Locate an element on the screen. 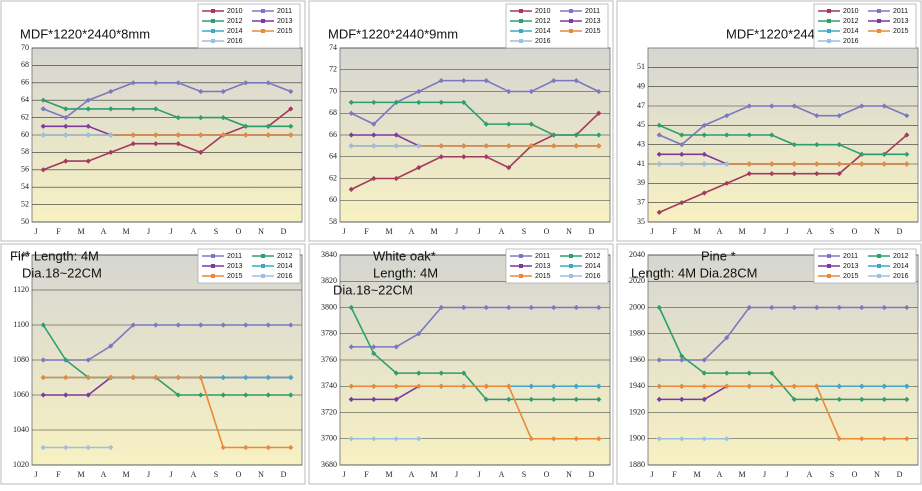  y-tick-label: 3700 is located at coordinates (329, 438).